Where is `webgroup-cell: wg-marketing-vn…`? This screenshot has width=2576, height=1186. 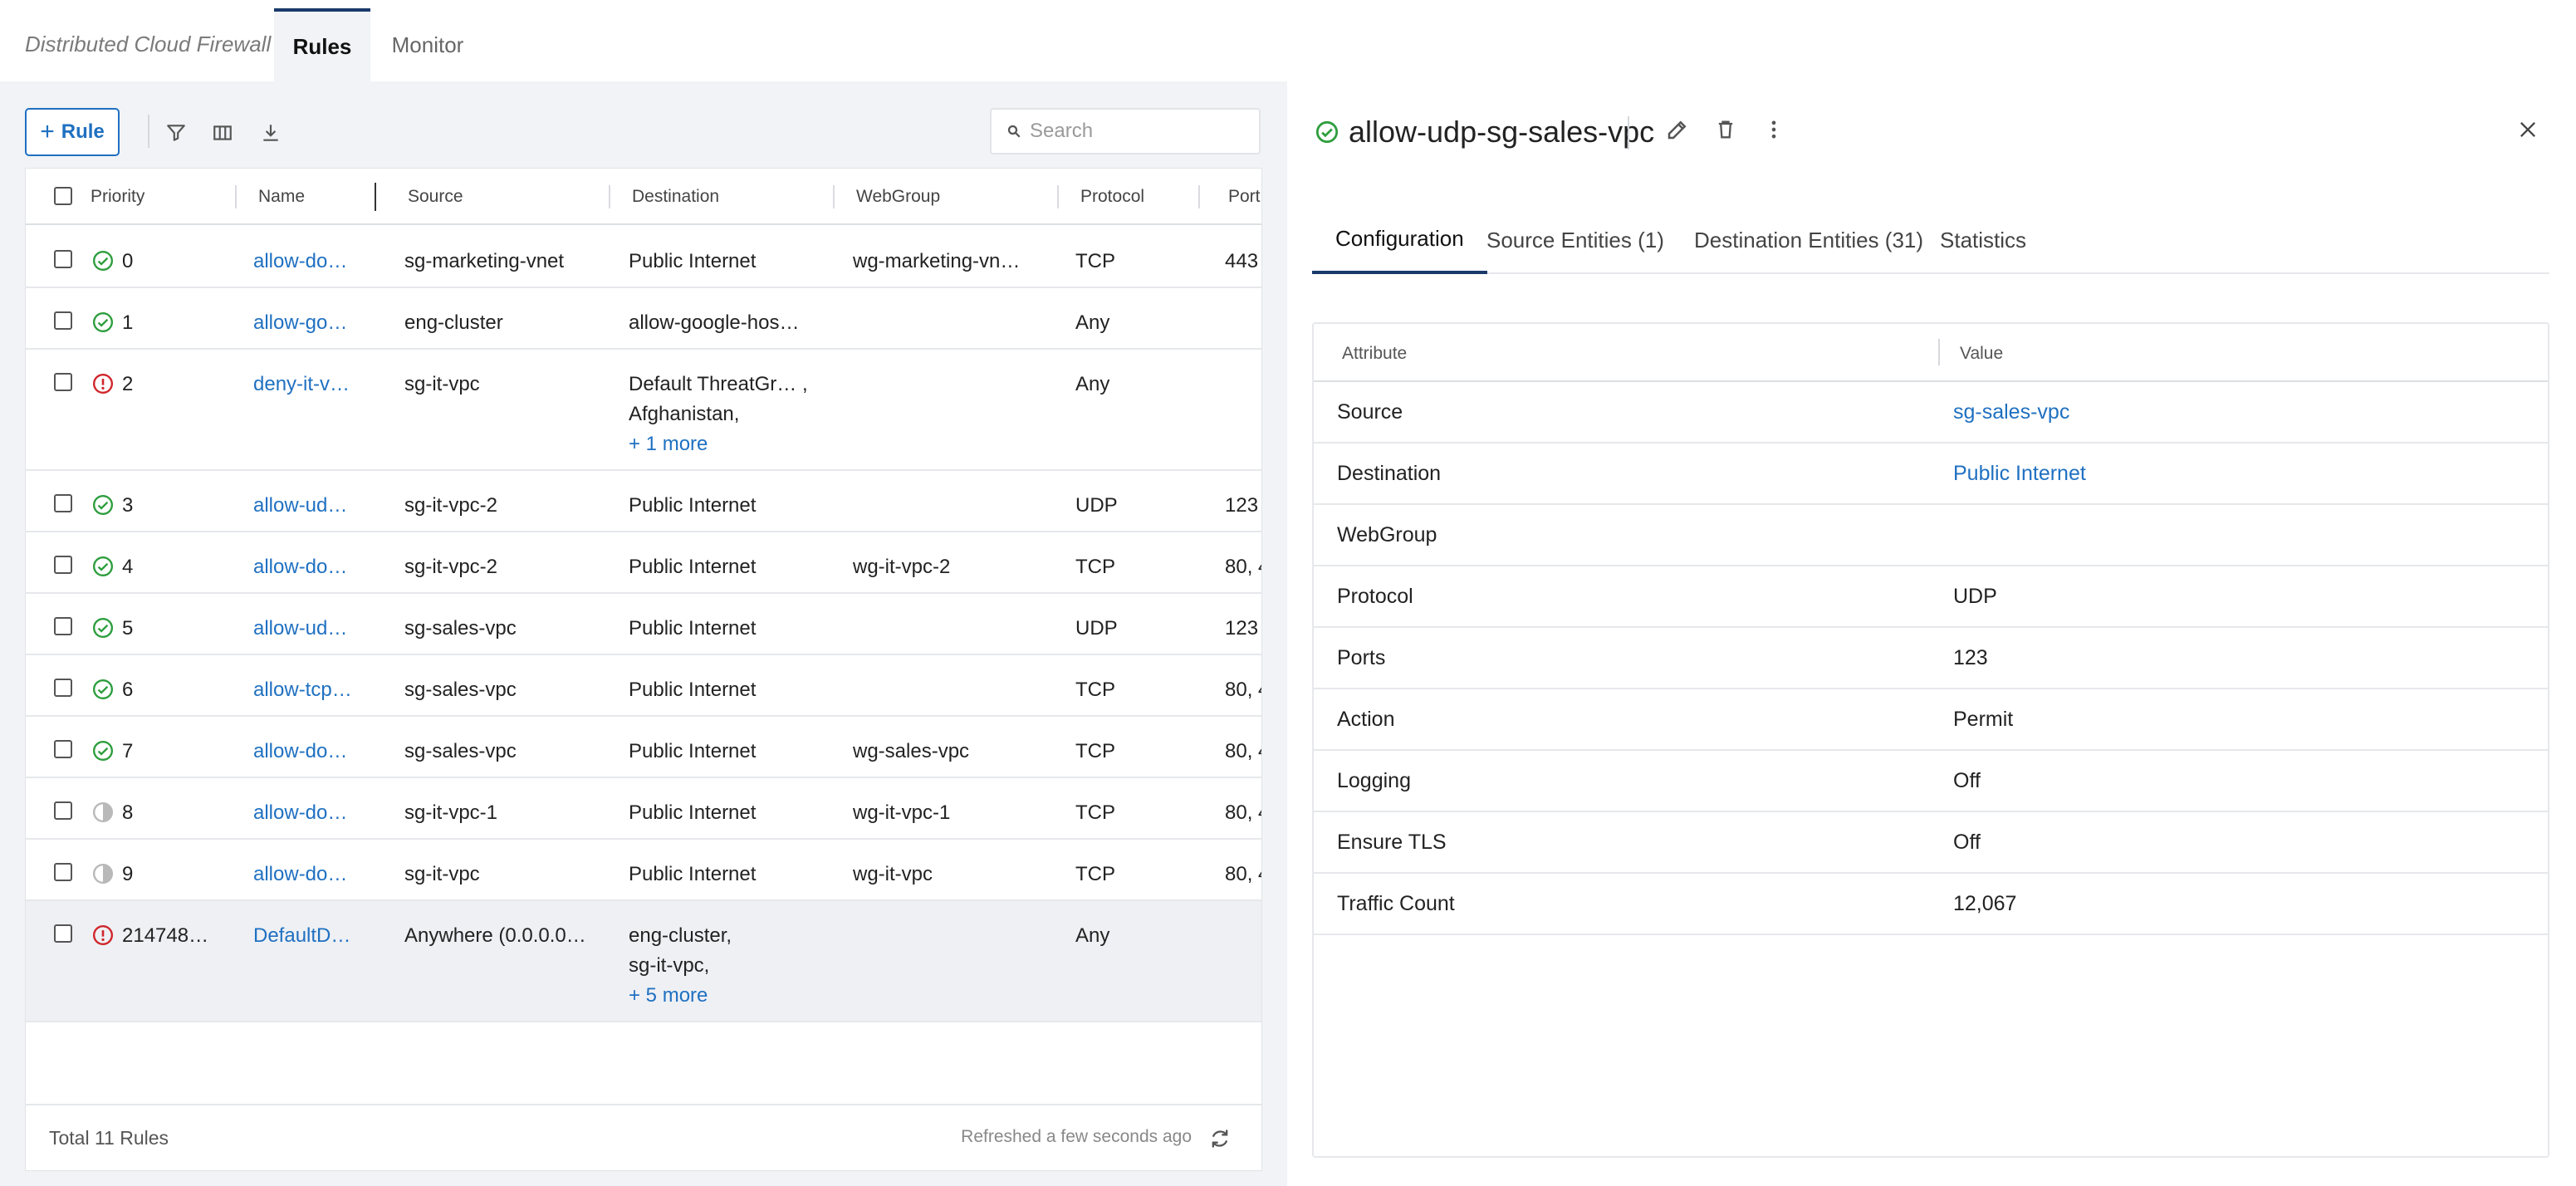 webgroup-cell: wg-marketing-vn… is located at coordinates (937, 261).